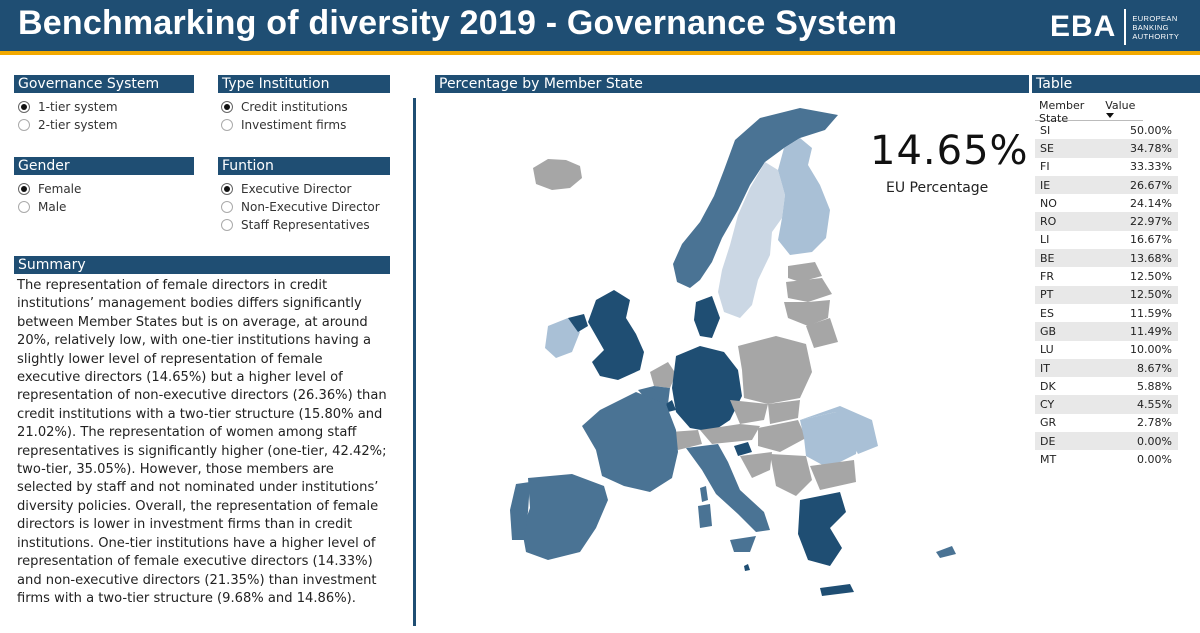  Describe the element at coordinates (1106, 203) in the screenshot. I see `table-row: NO 24.14%` at that location.